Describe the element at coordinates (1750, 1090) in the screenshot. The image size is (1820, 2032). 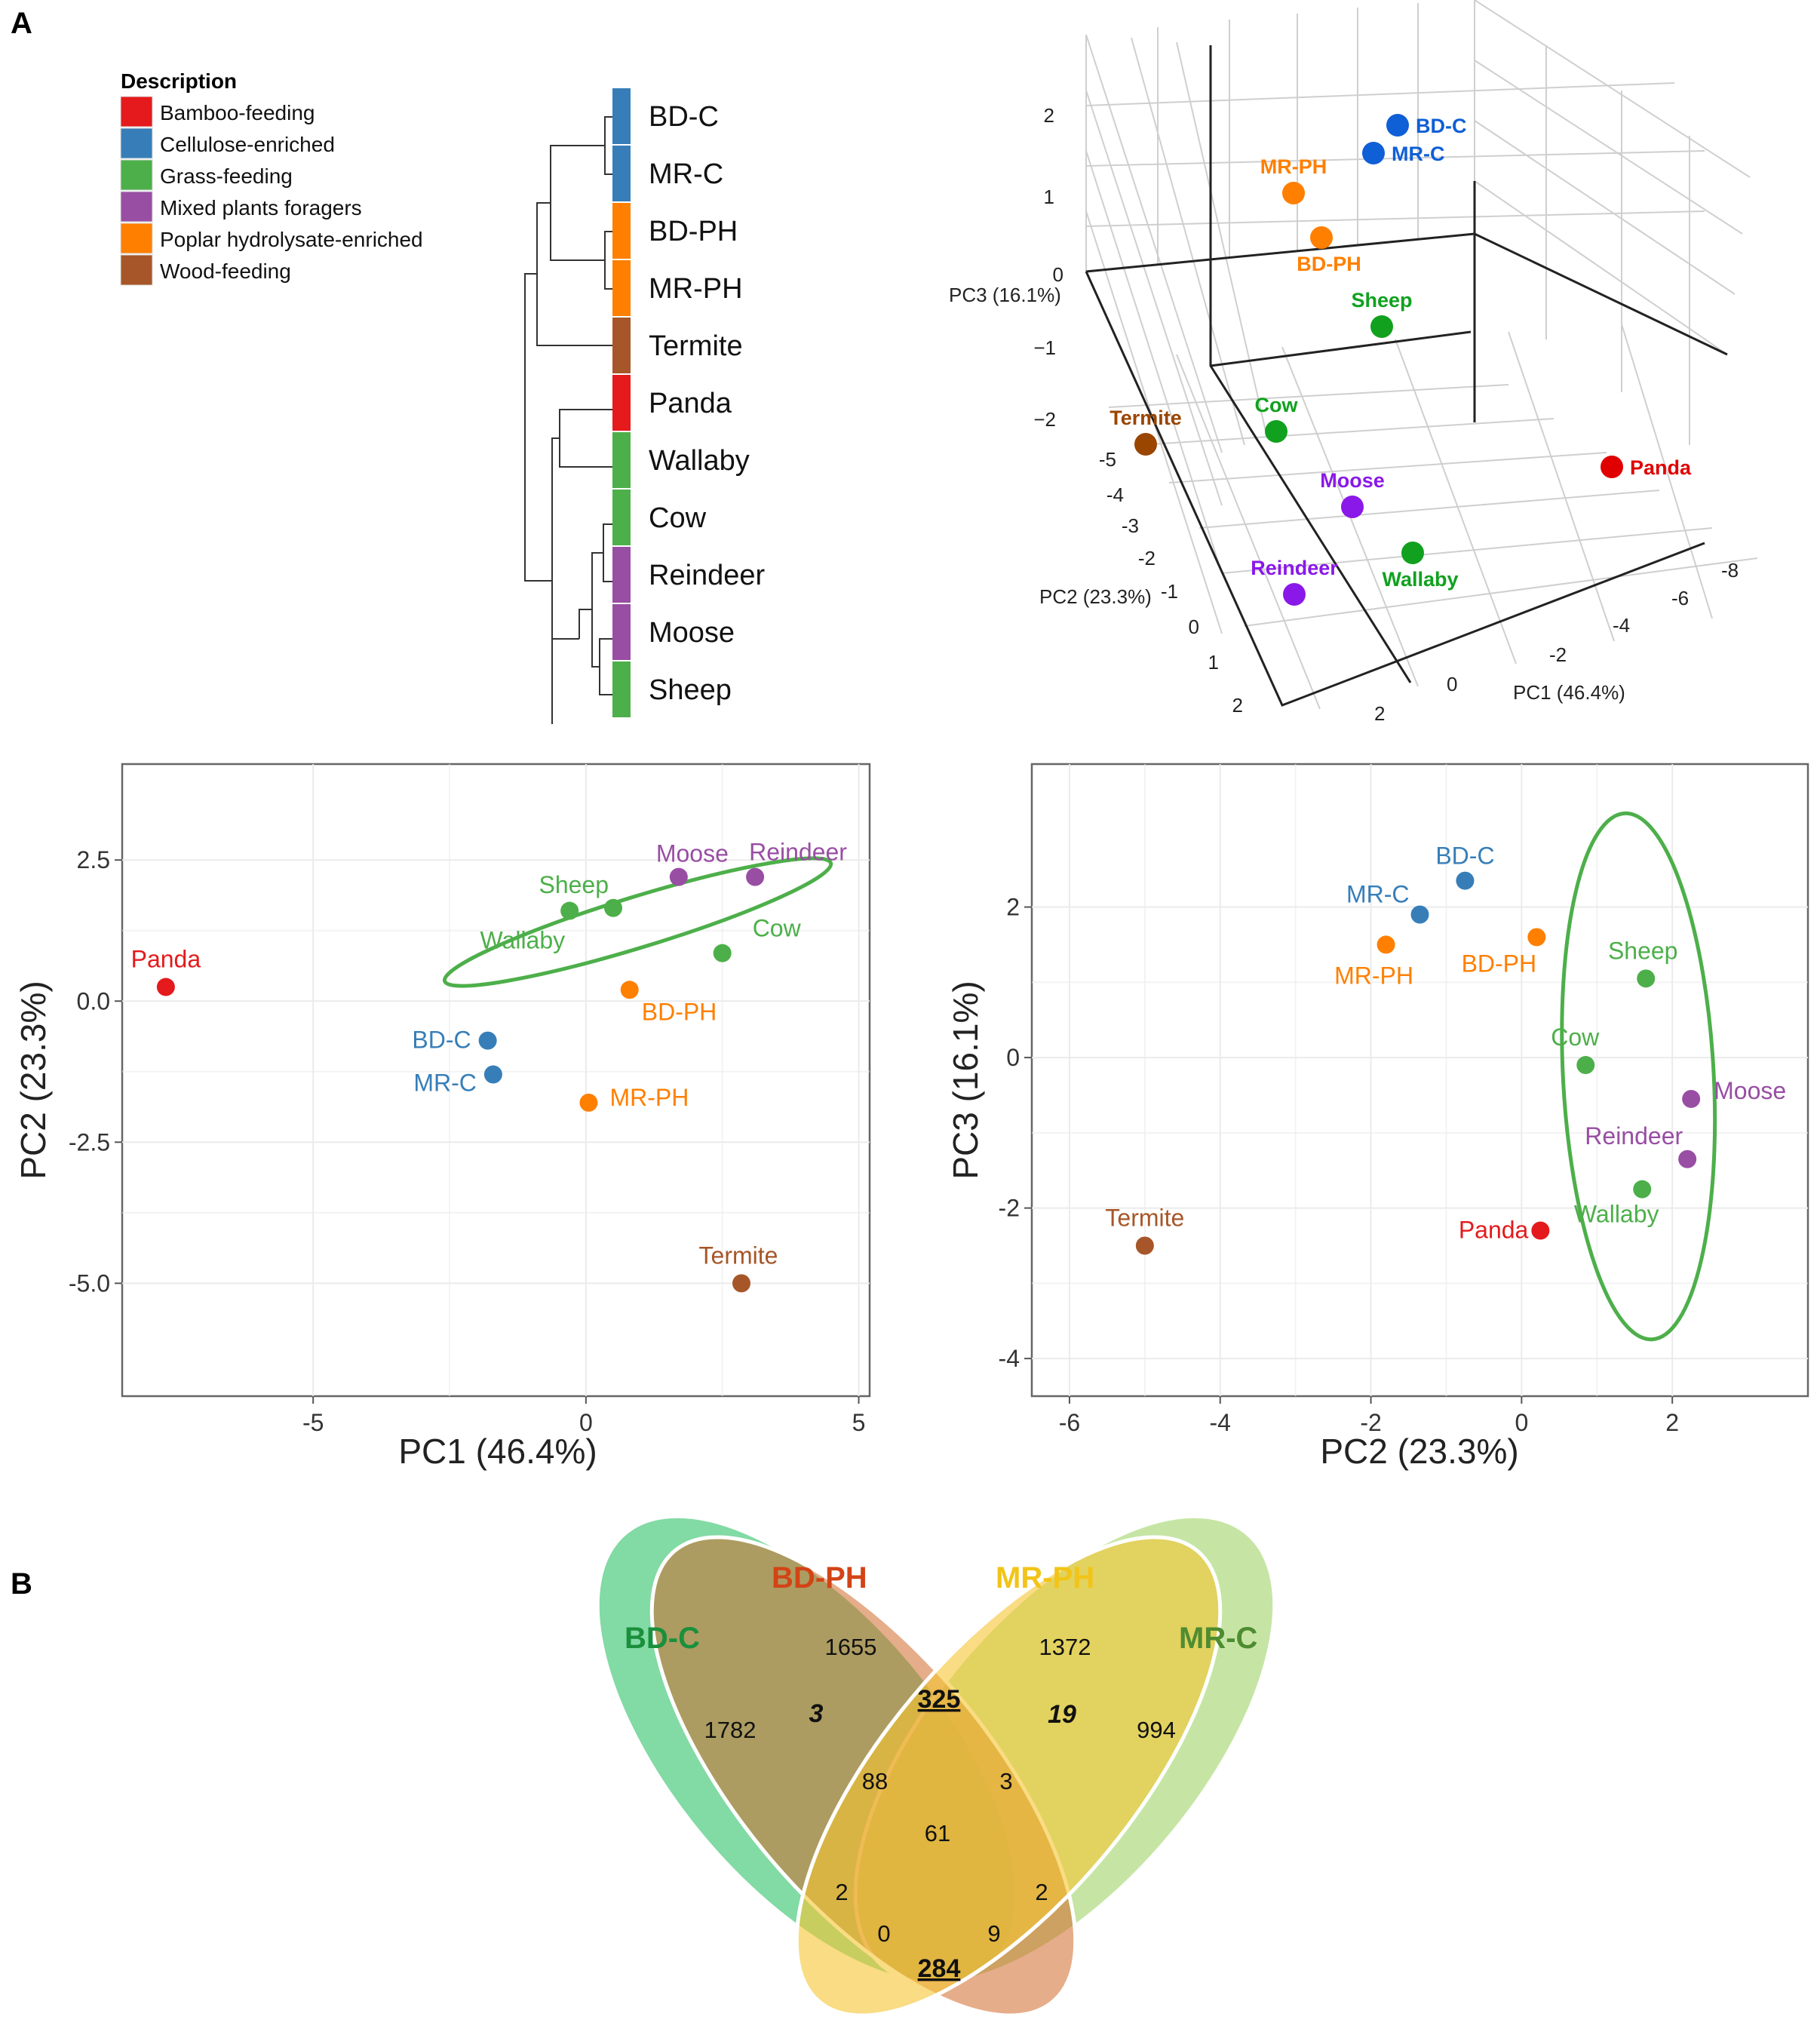
I see `scatter-pc2-pc3-label-moose: Moose` at that location.